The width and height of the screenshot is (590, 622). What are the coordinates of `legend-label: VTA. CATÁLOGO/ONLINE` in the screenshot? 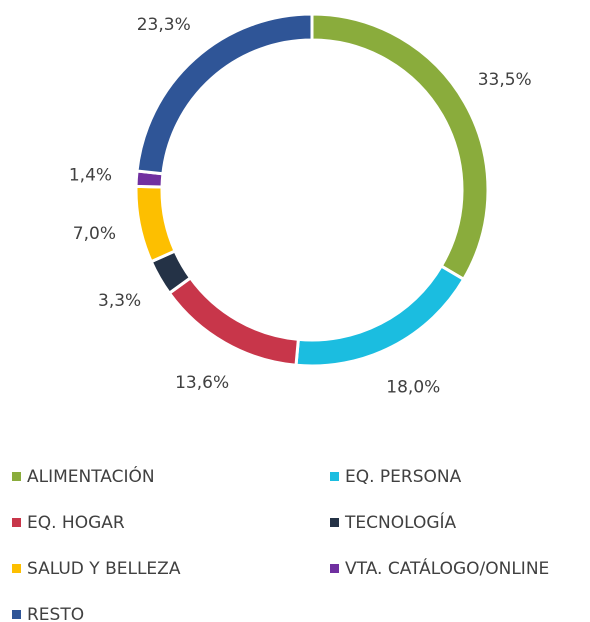 It's located at (447, 568).